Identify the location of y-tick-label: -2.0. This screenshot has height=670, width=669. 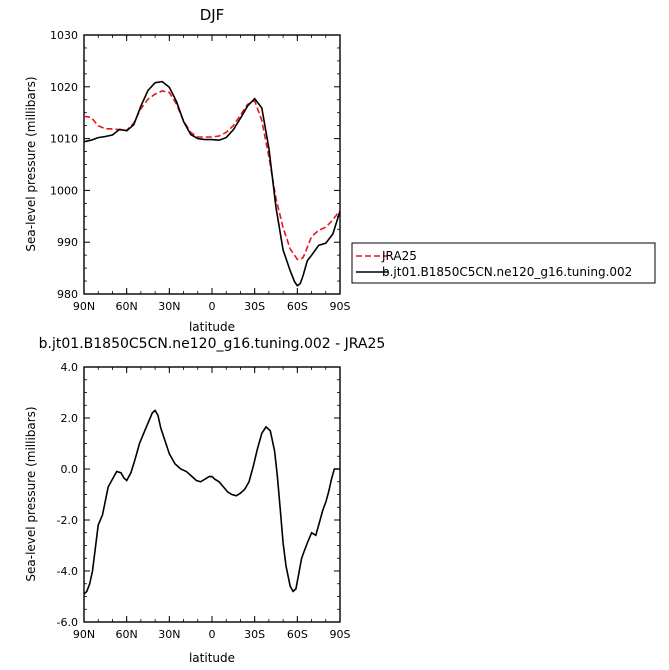
(67, 520).